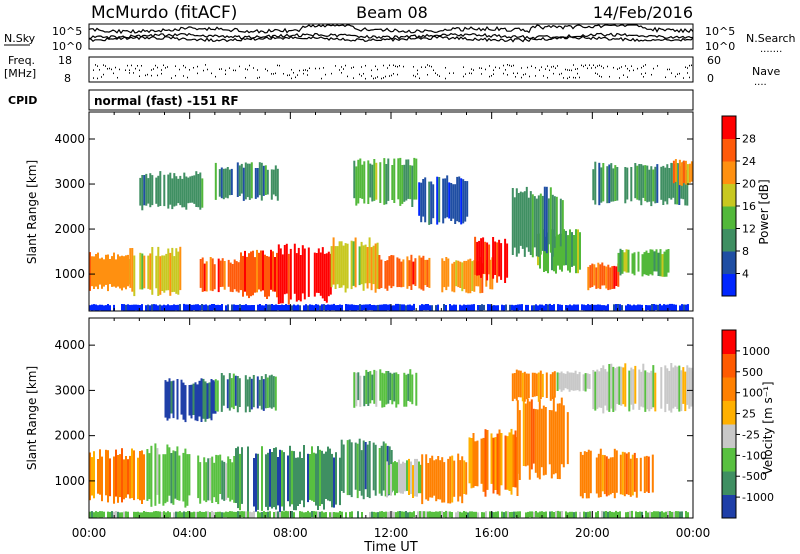 This screenshot has height=554, width=800. I want to click on velocity-ylabel: Slant Range [km], so click(32, 418).